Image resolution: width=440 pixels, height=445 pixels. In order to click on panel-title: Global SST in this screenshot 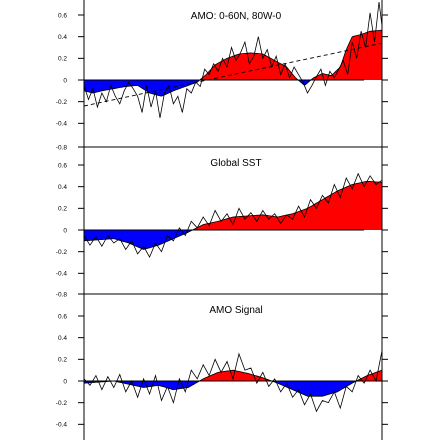, I will do `click(235, 163)`.